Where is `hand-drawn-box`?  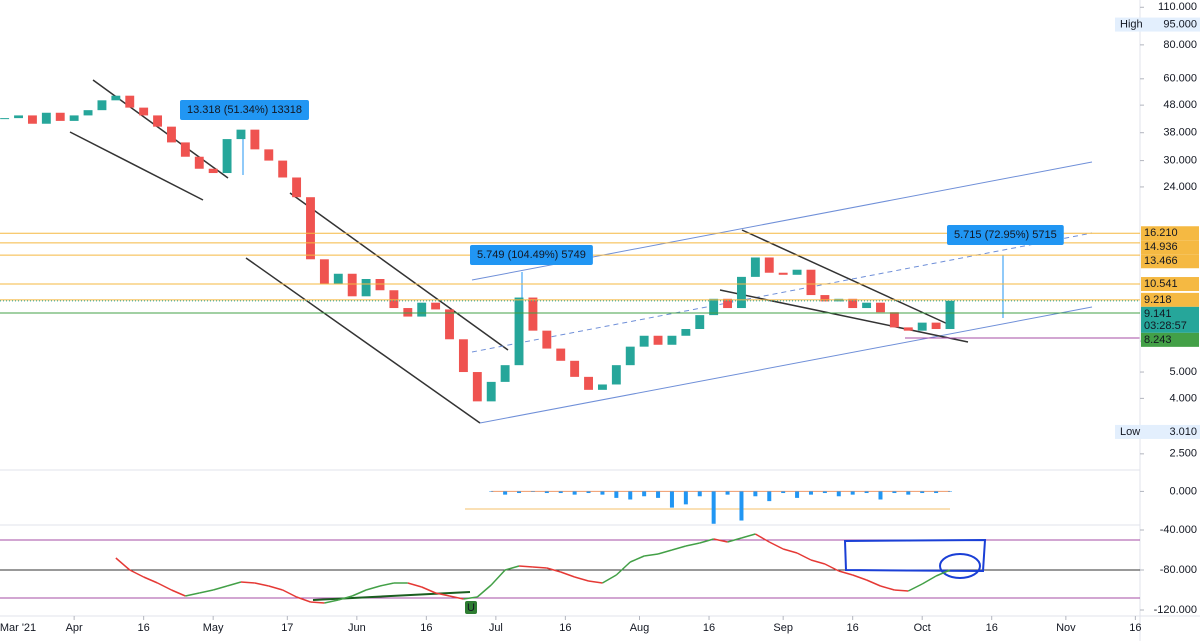
hand-drawn-box is located at coordinates (915, 555).